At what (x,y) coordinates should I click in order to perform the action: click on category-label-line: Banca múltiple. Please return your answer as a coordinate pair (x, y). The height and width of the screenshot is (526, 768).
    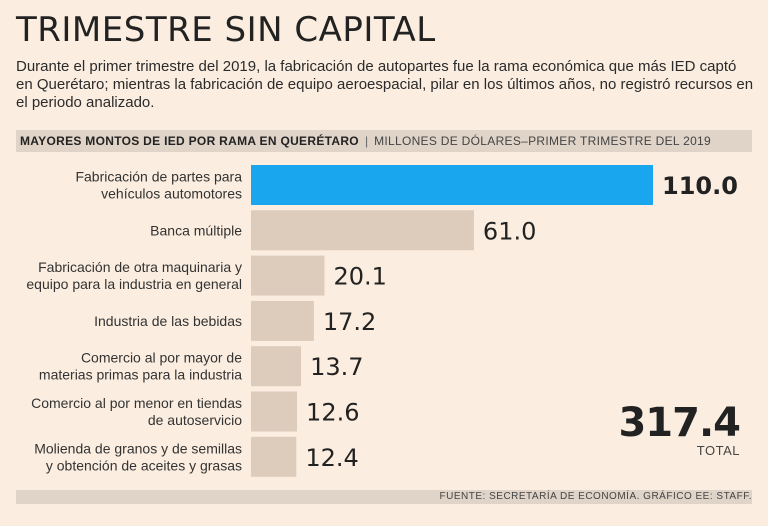
    Looking at the image, I should click on (196, 230).